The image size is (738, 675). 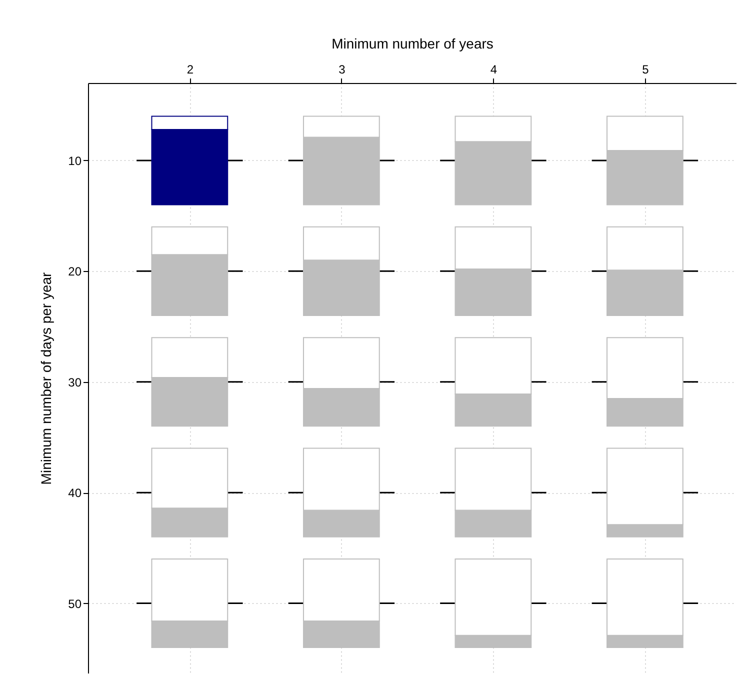 I want to click on x-tick-label: 5, so click(x=646, y=69).